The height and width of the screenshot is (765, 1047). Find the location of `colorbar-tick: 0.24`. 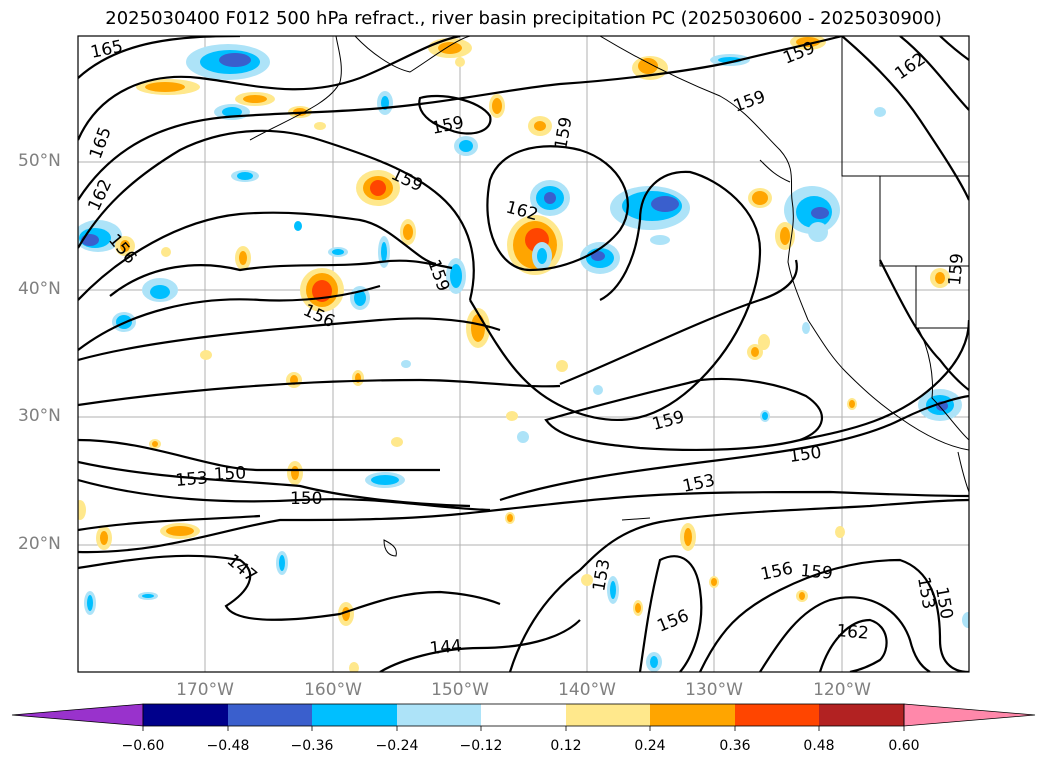

colorbar-tick: 0.24 is located at coordinates (650, 746).